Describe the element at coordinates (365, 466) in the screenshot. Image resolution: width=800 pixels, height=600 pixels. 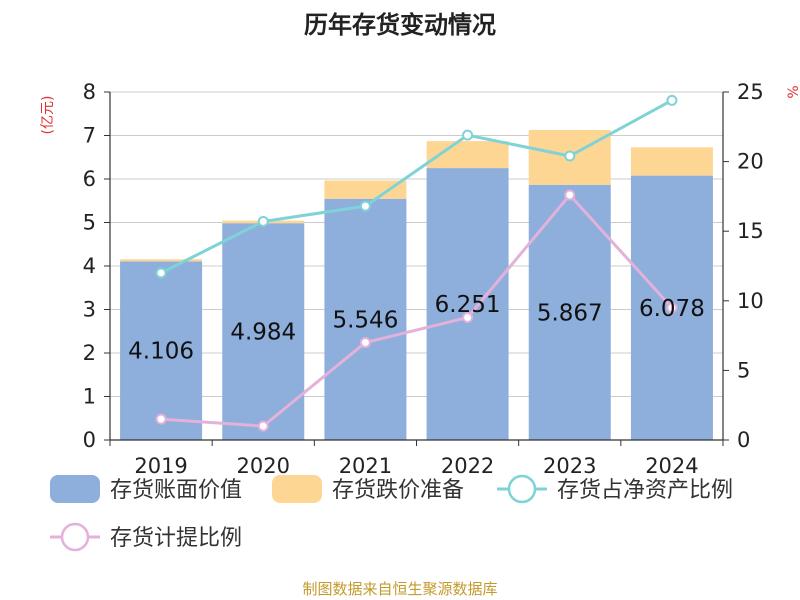
I see `x-tick-label: 2021` at that location.